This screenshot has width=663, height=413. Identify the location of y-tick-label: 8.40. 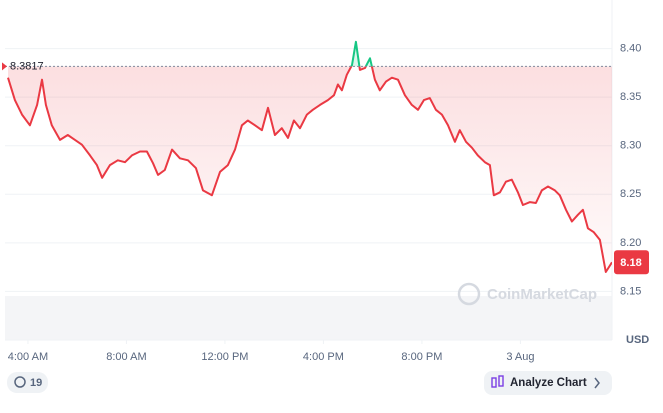
(630, 48).